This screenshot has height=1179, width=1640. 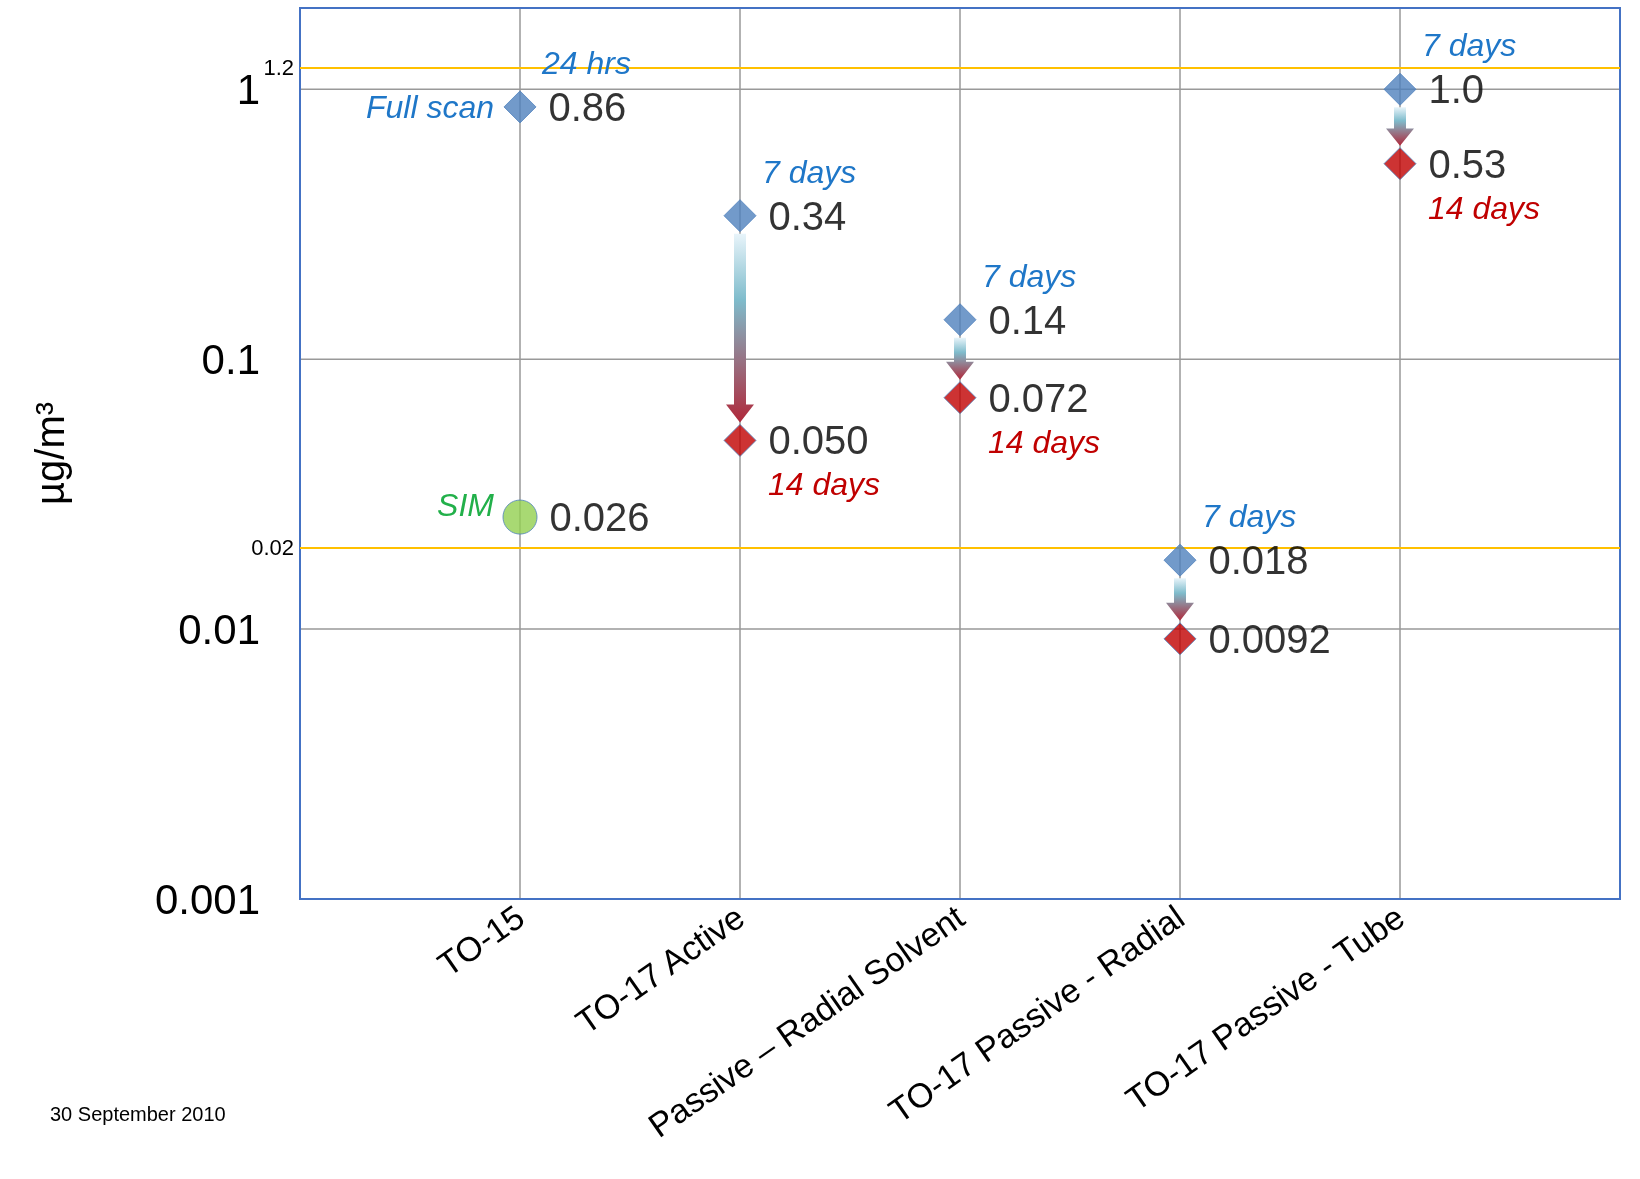 I want to click on ref-line-label: 0.02, so click(x=272, y=548).